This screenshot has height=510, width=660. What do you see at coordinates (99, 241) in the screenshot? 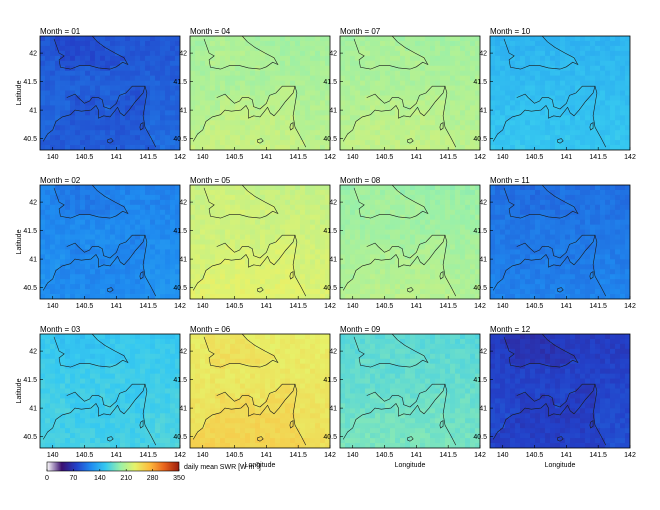
I see `coastline` at bounding box center [99, 241].